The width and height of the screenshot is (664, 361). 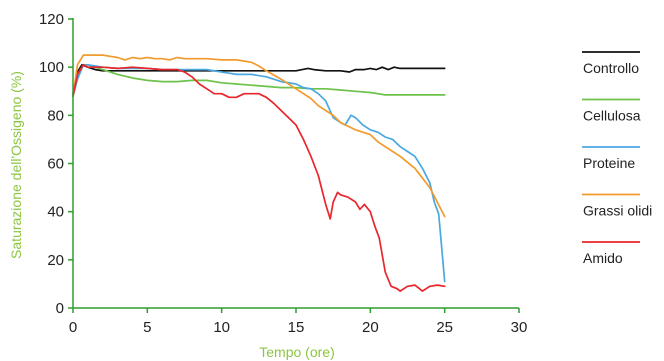 What do you see at coordinates (51, 67) in the screenshot?
I see `y-tick-label: 100` at bounding box center [51, 67].